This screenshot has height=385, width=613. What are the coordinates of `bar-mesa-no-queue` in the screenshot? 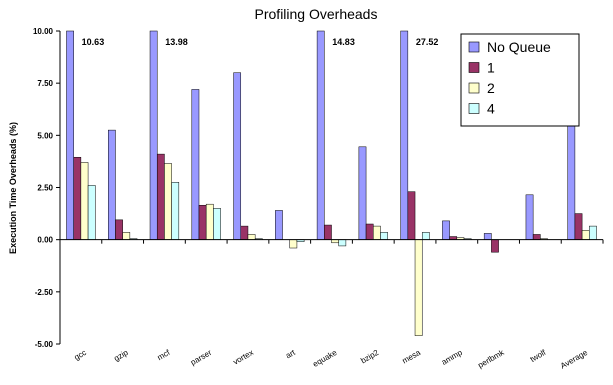 It's located at (404, 135).